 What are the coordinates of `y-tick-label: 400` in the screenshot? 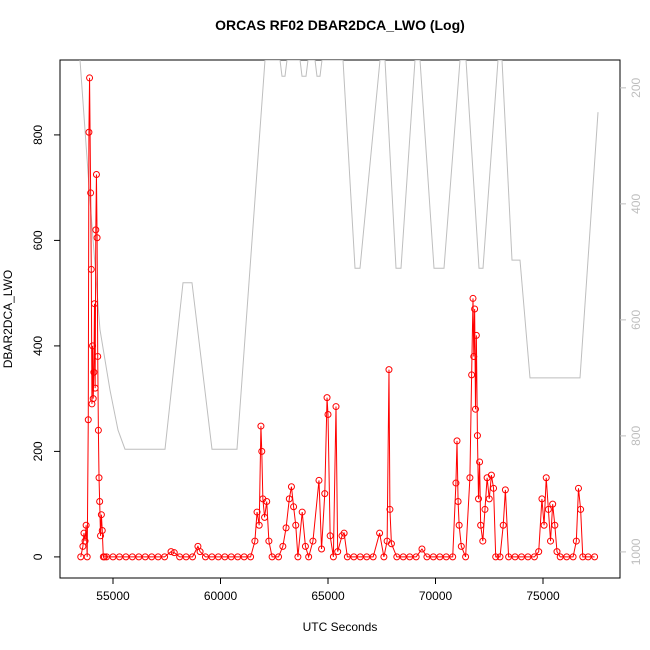 It's located at (38, 346).